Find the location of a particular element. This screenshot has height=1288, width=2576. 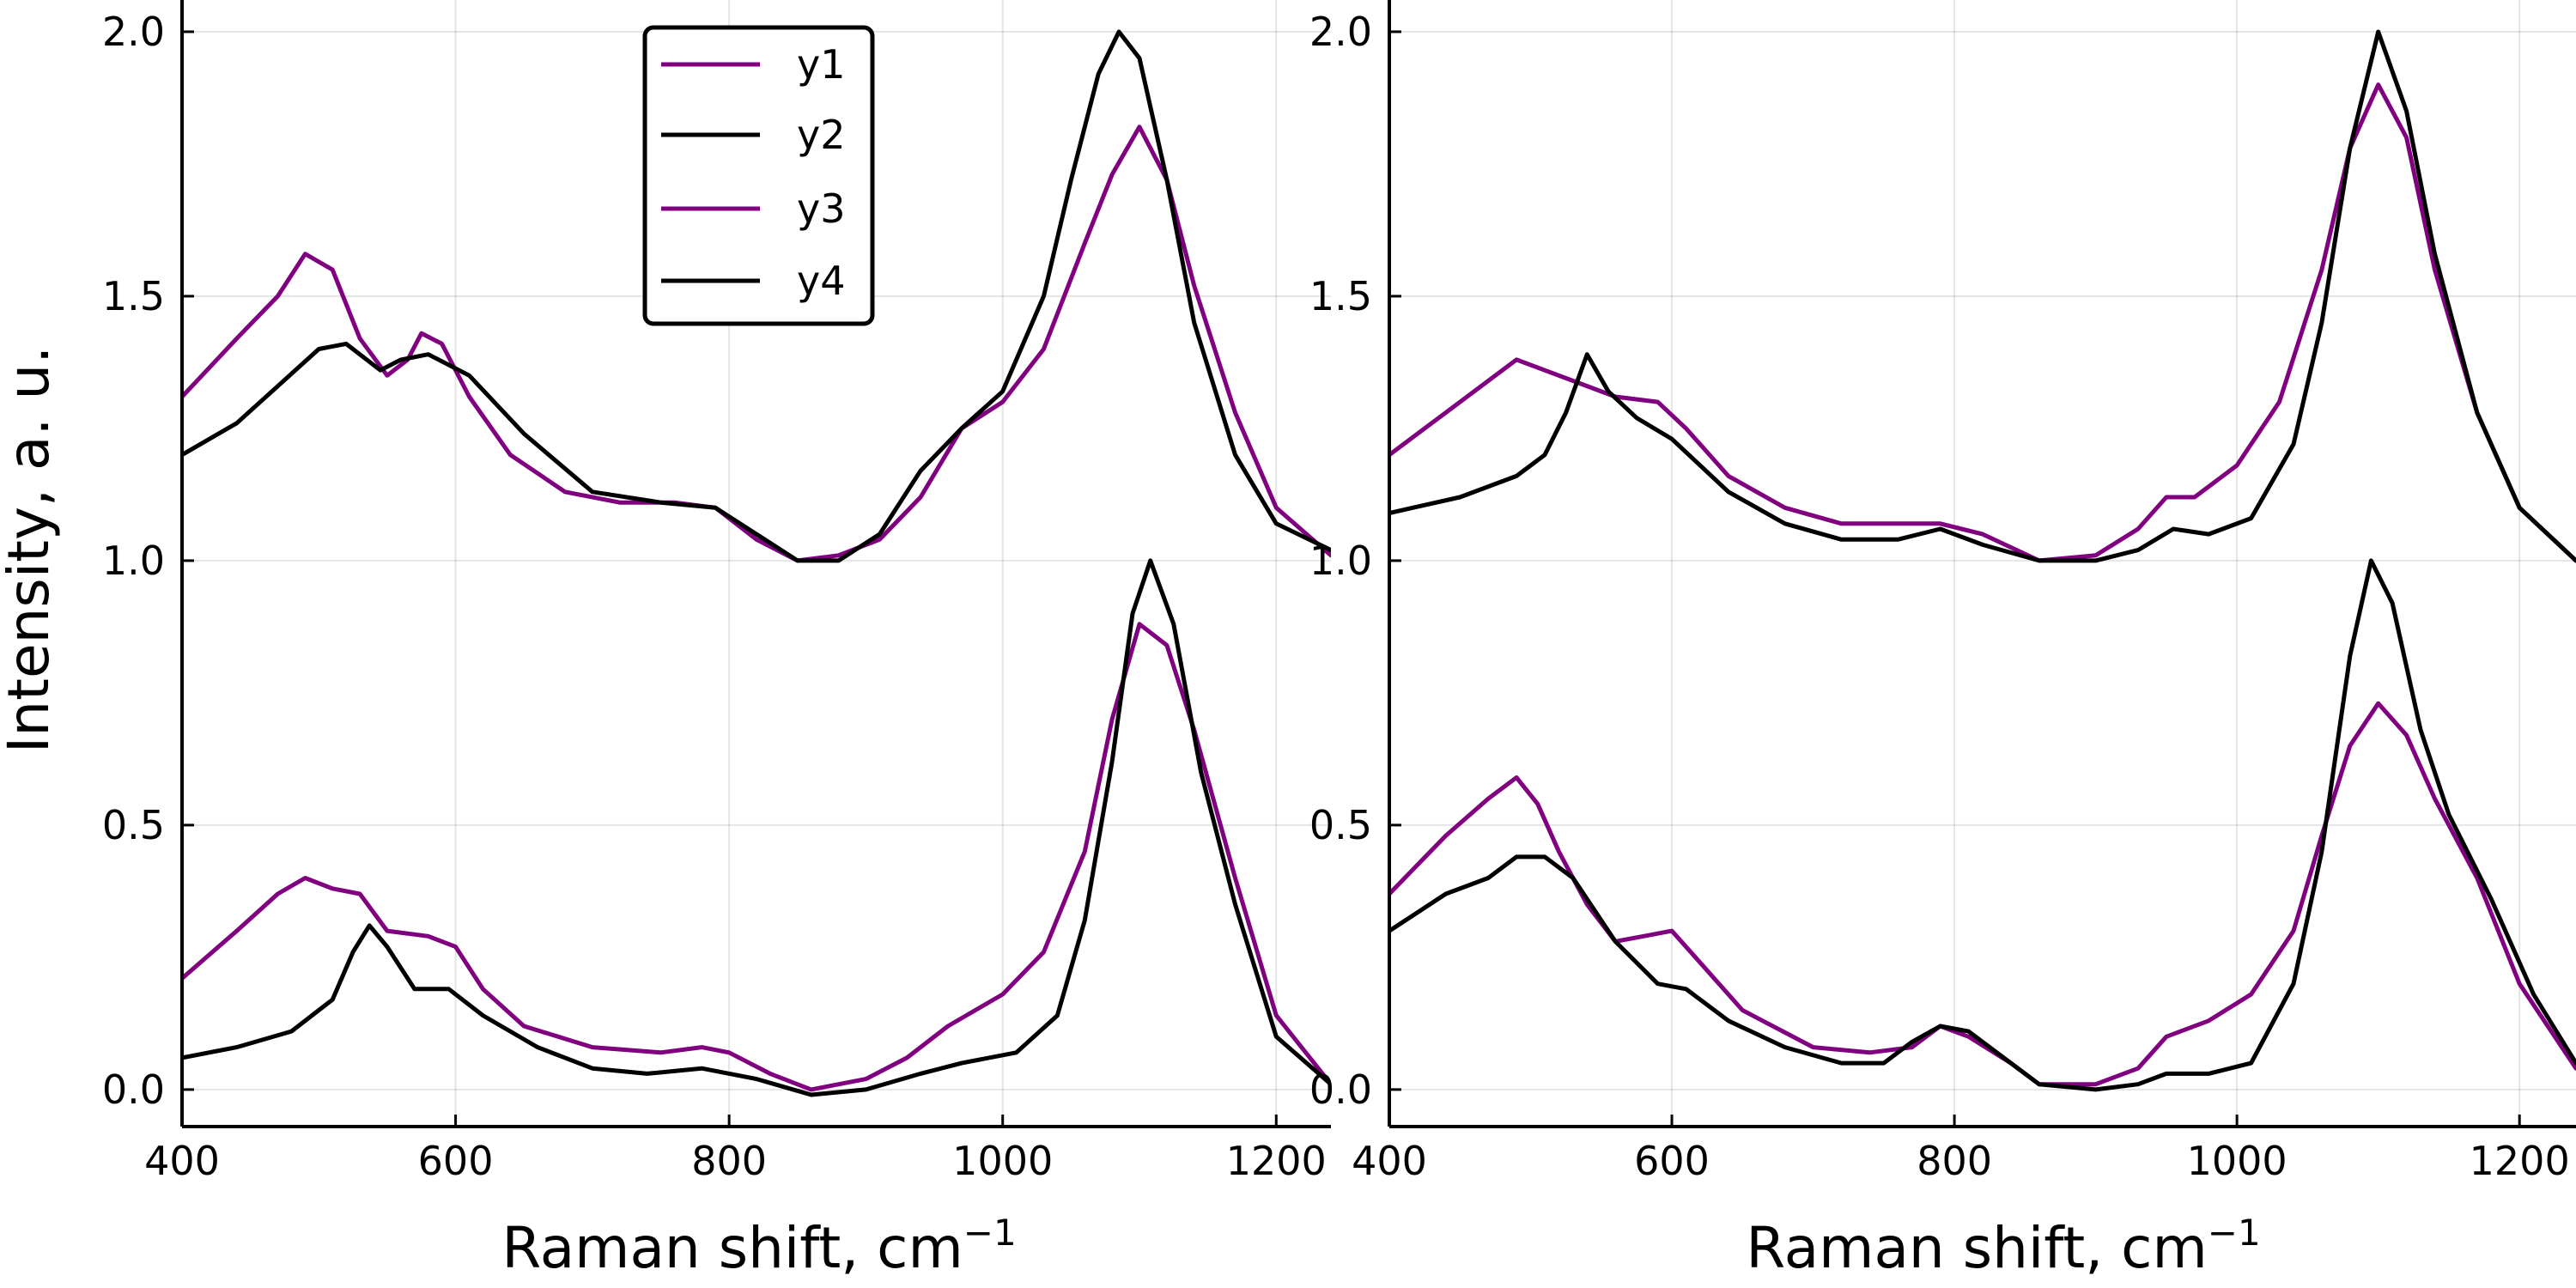

series-y3-line-right is located at coordinates (1982, 894).